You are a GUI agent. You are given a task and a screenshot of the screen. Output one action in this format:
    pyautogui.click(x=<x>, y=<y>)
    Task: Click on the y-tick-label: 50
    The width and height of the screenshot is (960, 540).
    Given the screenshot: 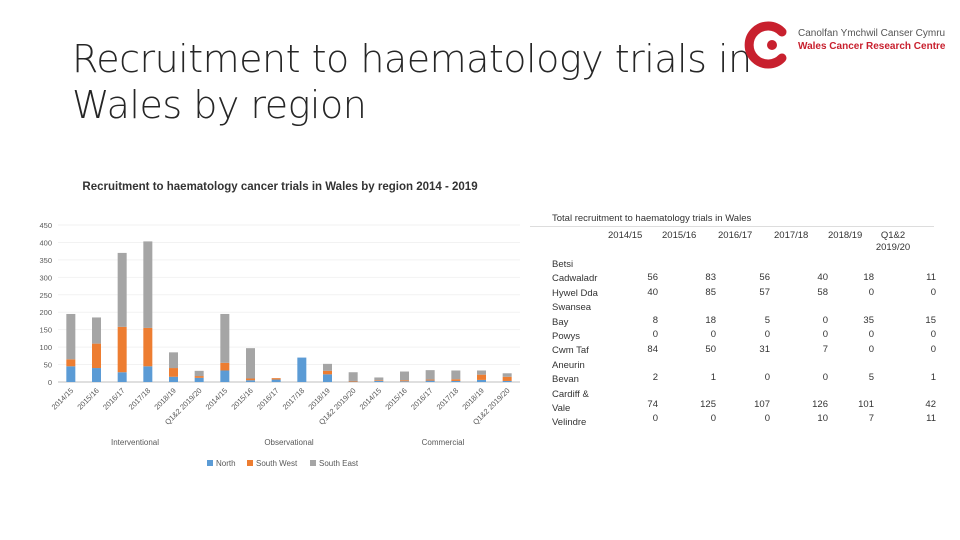 What is the action you would take?
    pyautogui.click(x=48, y=365)
    